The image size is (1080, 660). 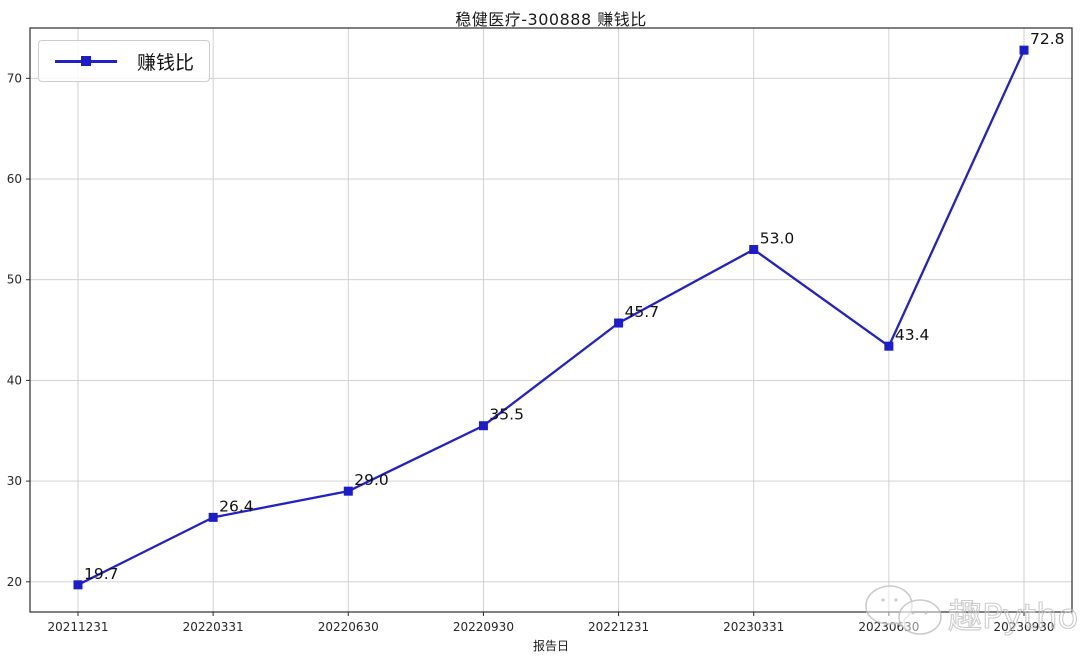 I want to click on chart-title: 稳健医疗-300888 赚钱比, so click(x=551, y=19).